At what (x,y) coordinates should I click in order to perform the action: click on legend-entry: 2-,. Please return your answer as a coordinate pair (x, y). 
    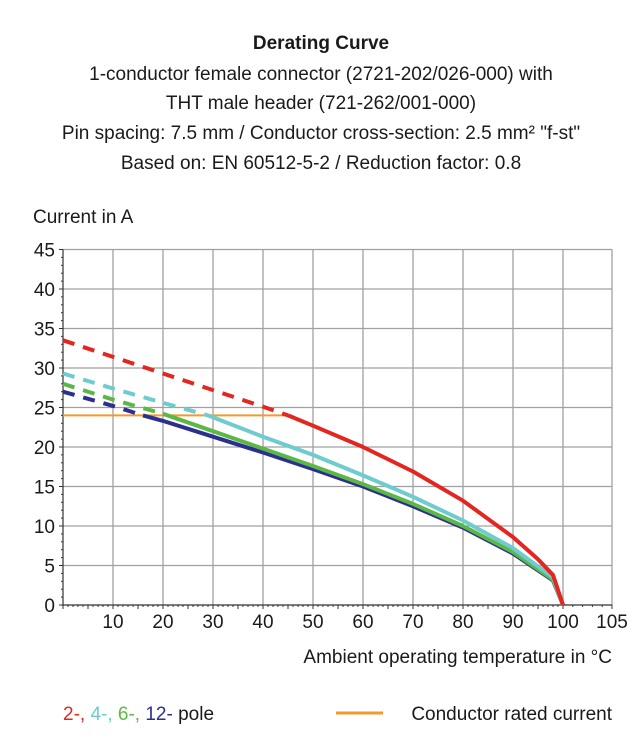
    Looking at the image, I should click on (76, 714).